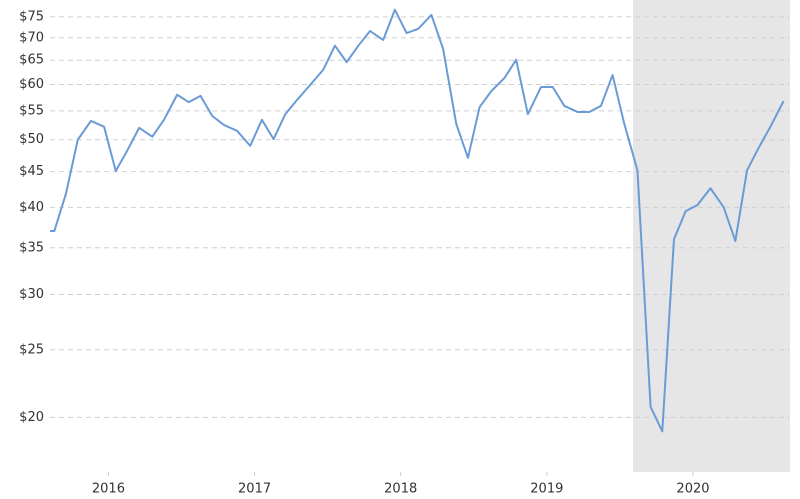 This screenshot has width=800, height=499. I want to click on y-tick-label: $70, so click(31, 37).